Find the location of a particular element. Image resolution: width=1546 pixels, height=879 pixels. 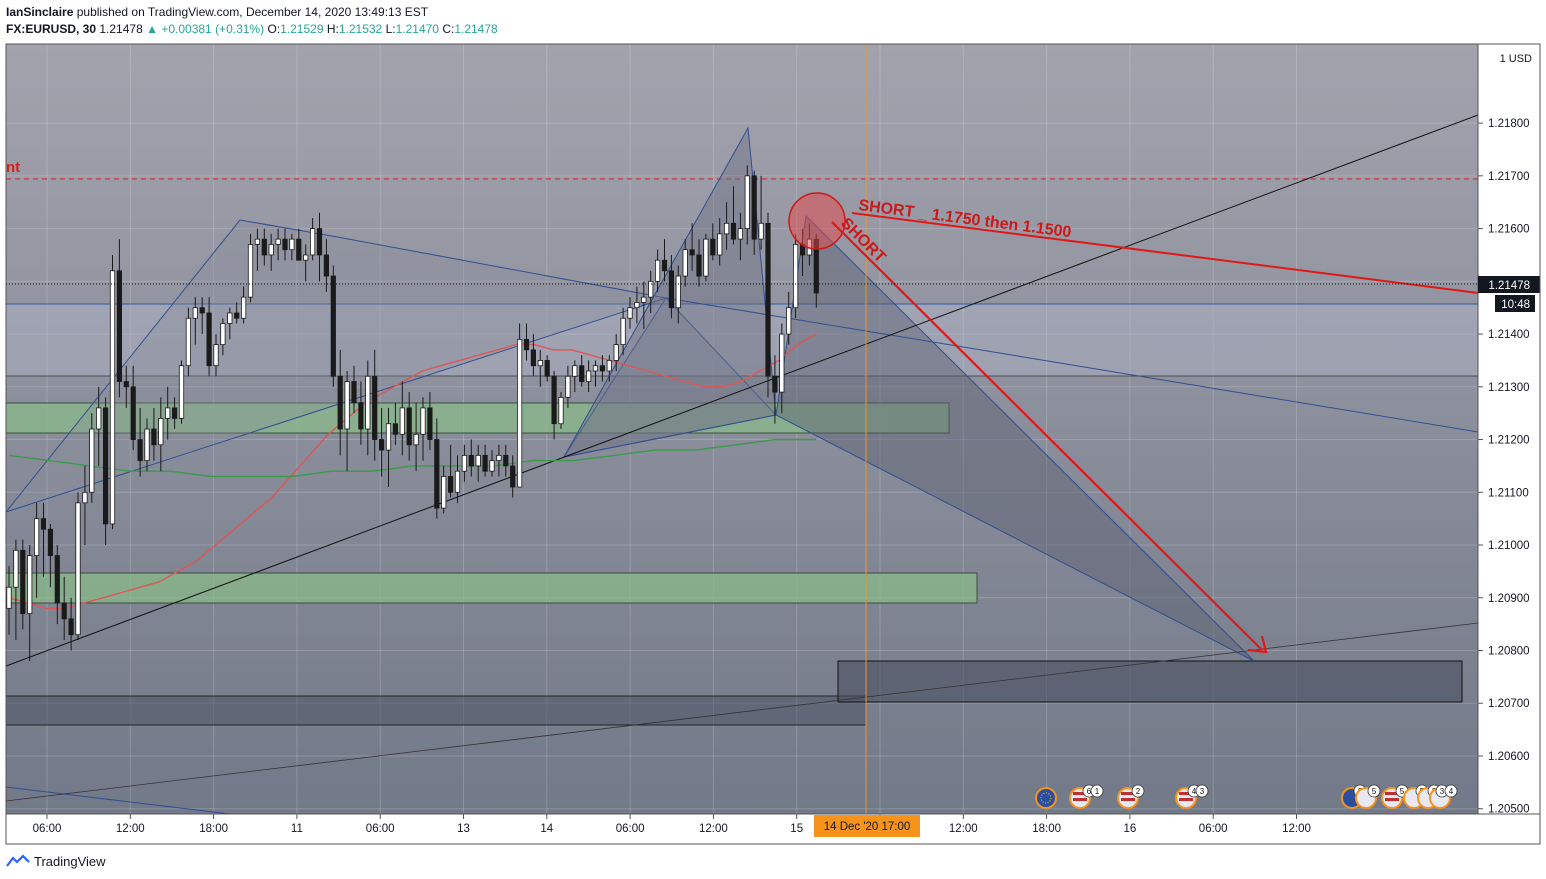

price-tick-label: 1.20700 is located at coordinates (1509, 704).